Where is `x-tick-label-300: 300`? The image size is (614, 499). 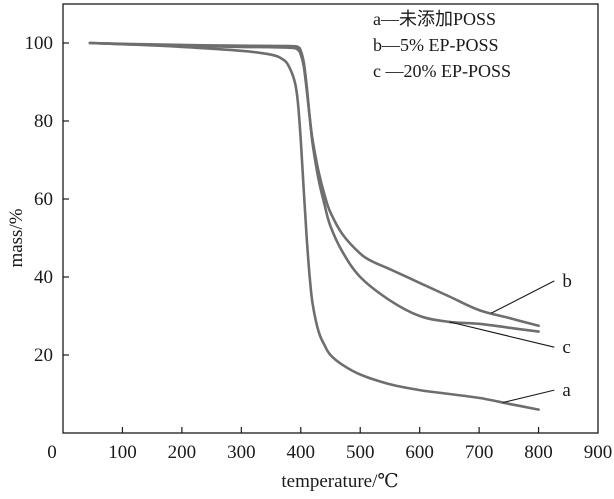
x-tick-label-300: 300 is located at coordinates (241, 452).